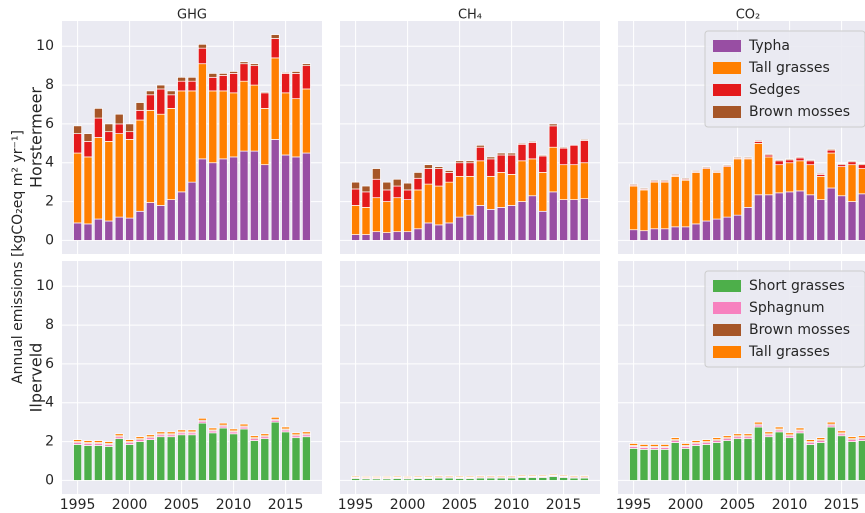 The height and width of the screenshot is (513, 865). What do you see at coordinates (799, 330) in the screenshot?
I see `legend-label: Brown mosses` at bounding box center [799, 330].